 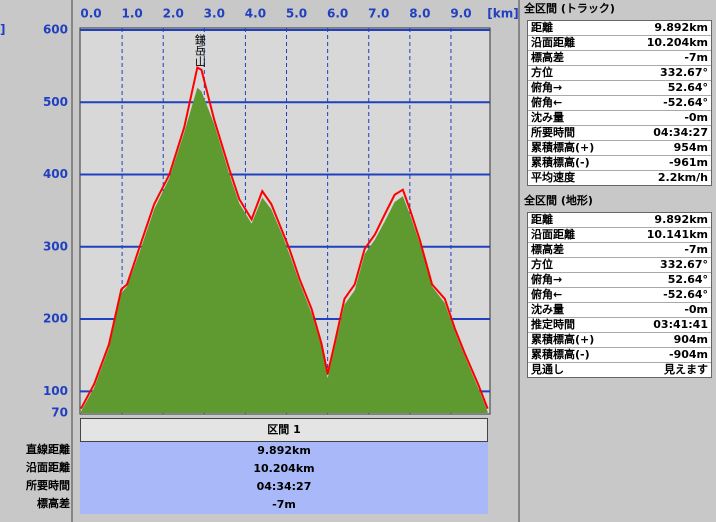 I want to click on row-value: 03:41:41, so click(x=680, y=324).